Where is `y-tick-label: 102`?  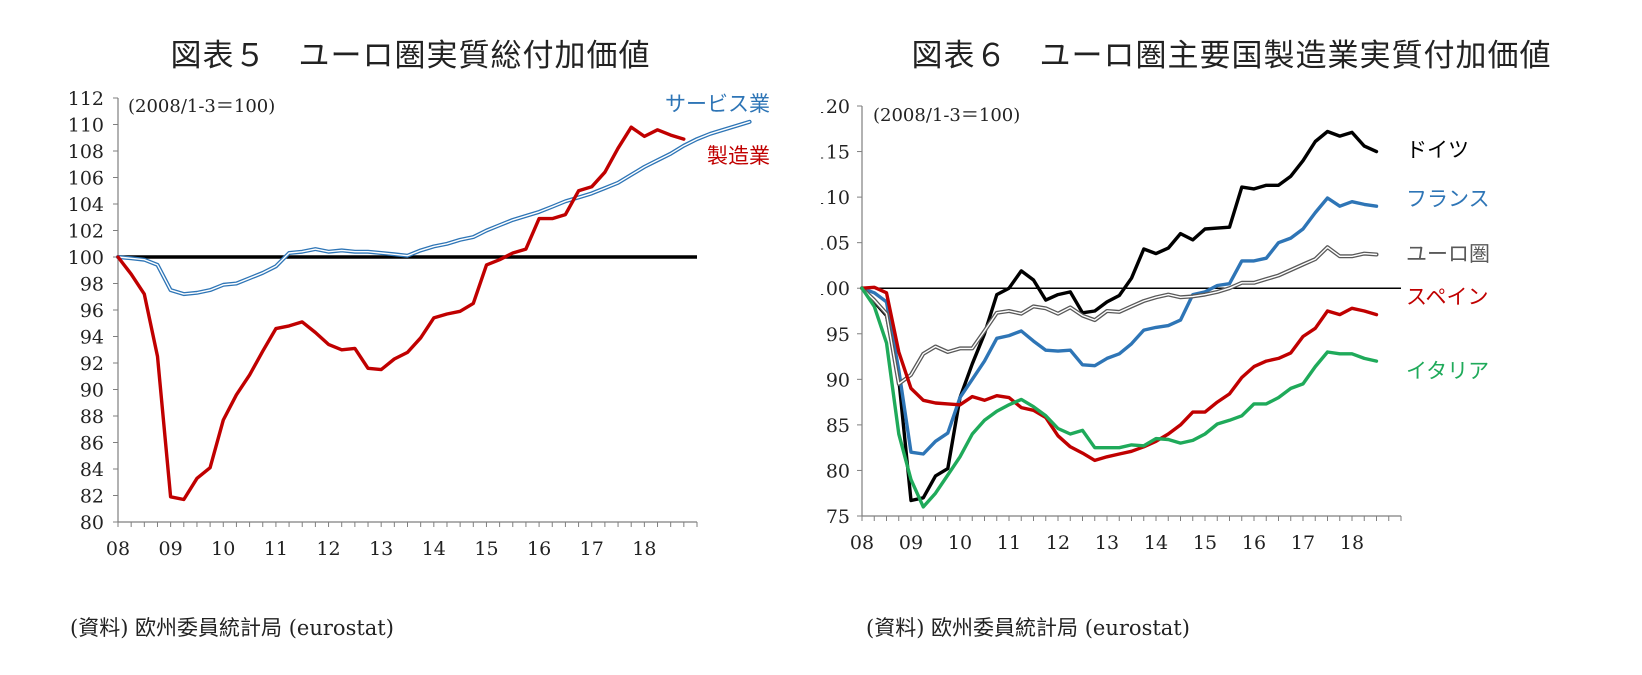 y-tick-label: 102 is located at coordinates (86, 232).